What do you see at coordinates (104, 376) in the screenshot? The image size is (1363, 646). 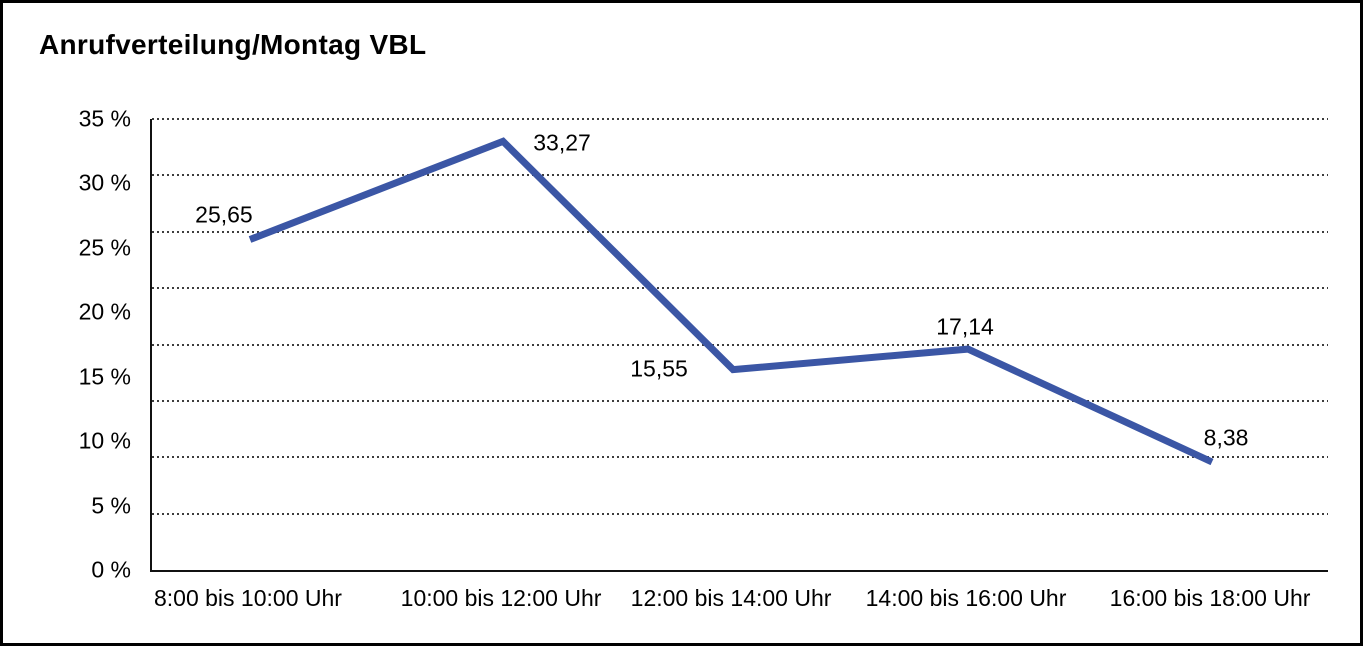 I see `y-tick-label: 15 %` at bounding box center [104, 376].